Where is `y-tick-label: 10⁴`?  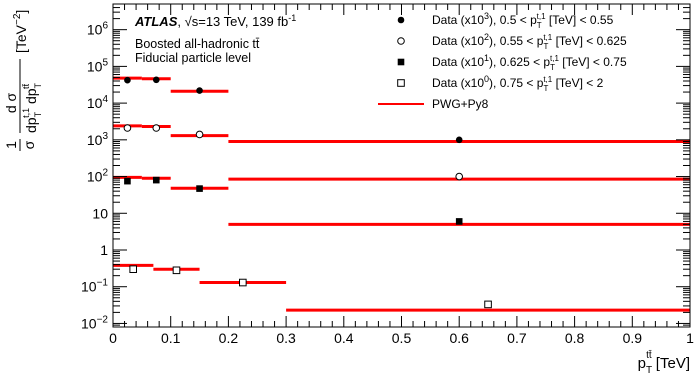 y-tick-label: 10⁴ is located at coordinates (98, 102).